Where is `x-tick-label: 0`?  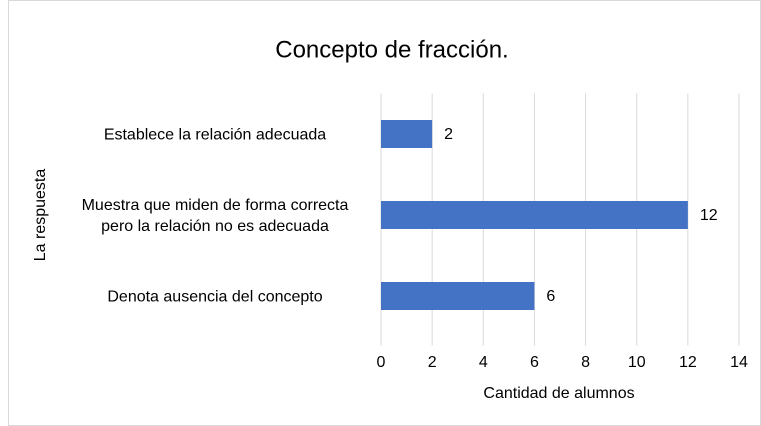 x-tick-label: 0 is located at coordinates (381, 362).